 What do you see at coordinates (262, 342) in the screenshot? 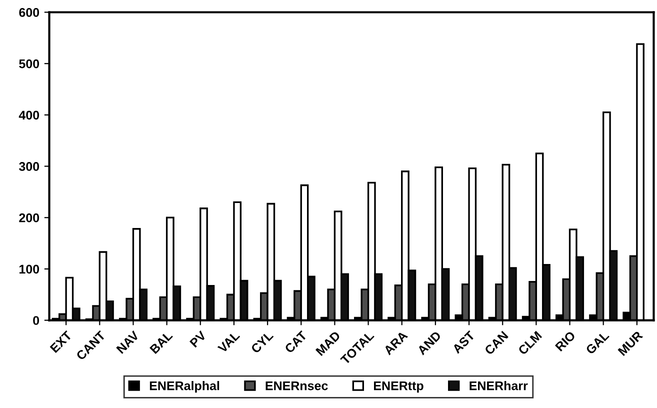
I see `x-tick-label: CYL` at bounding box center [262, 342].